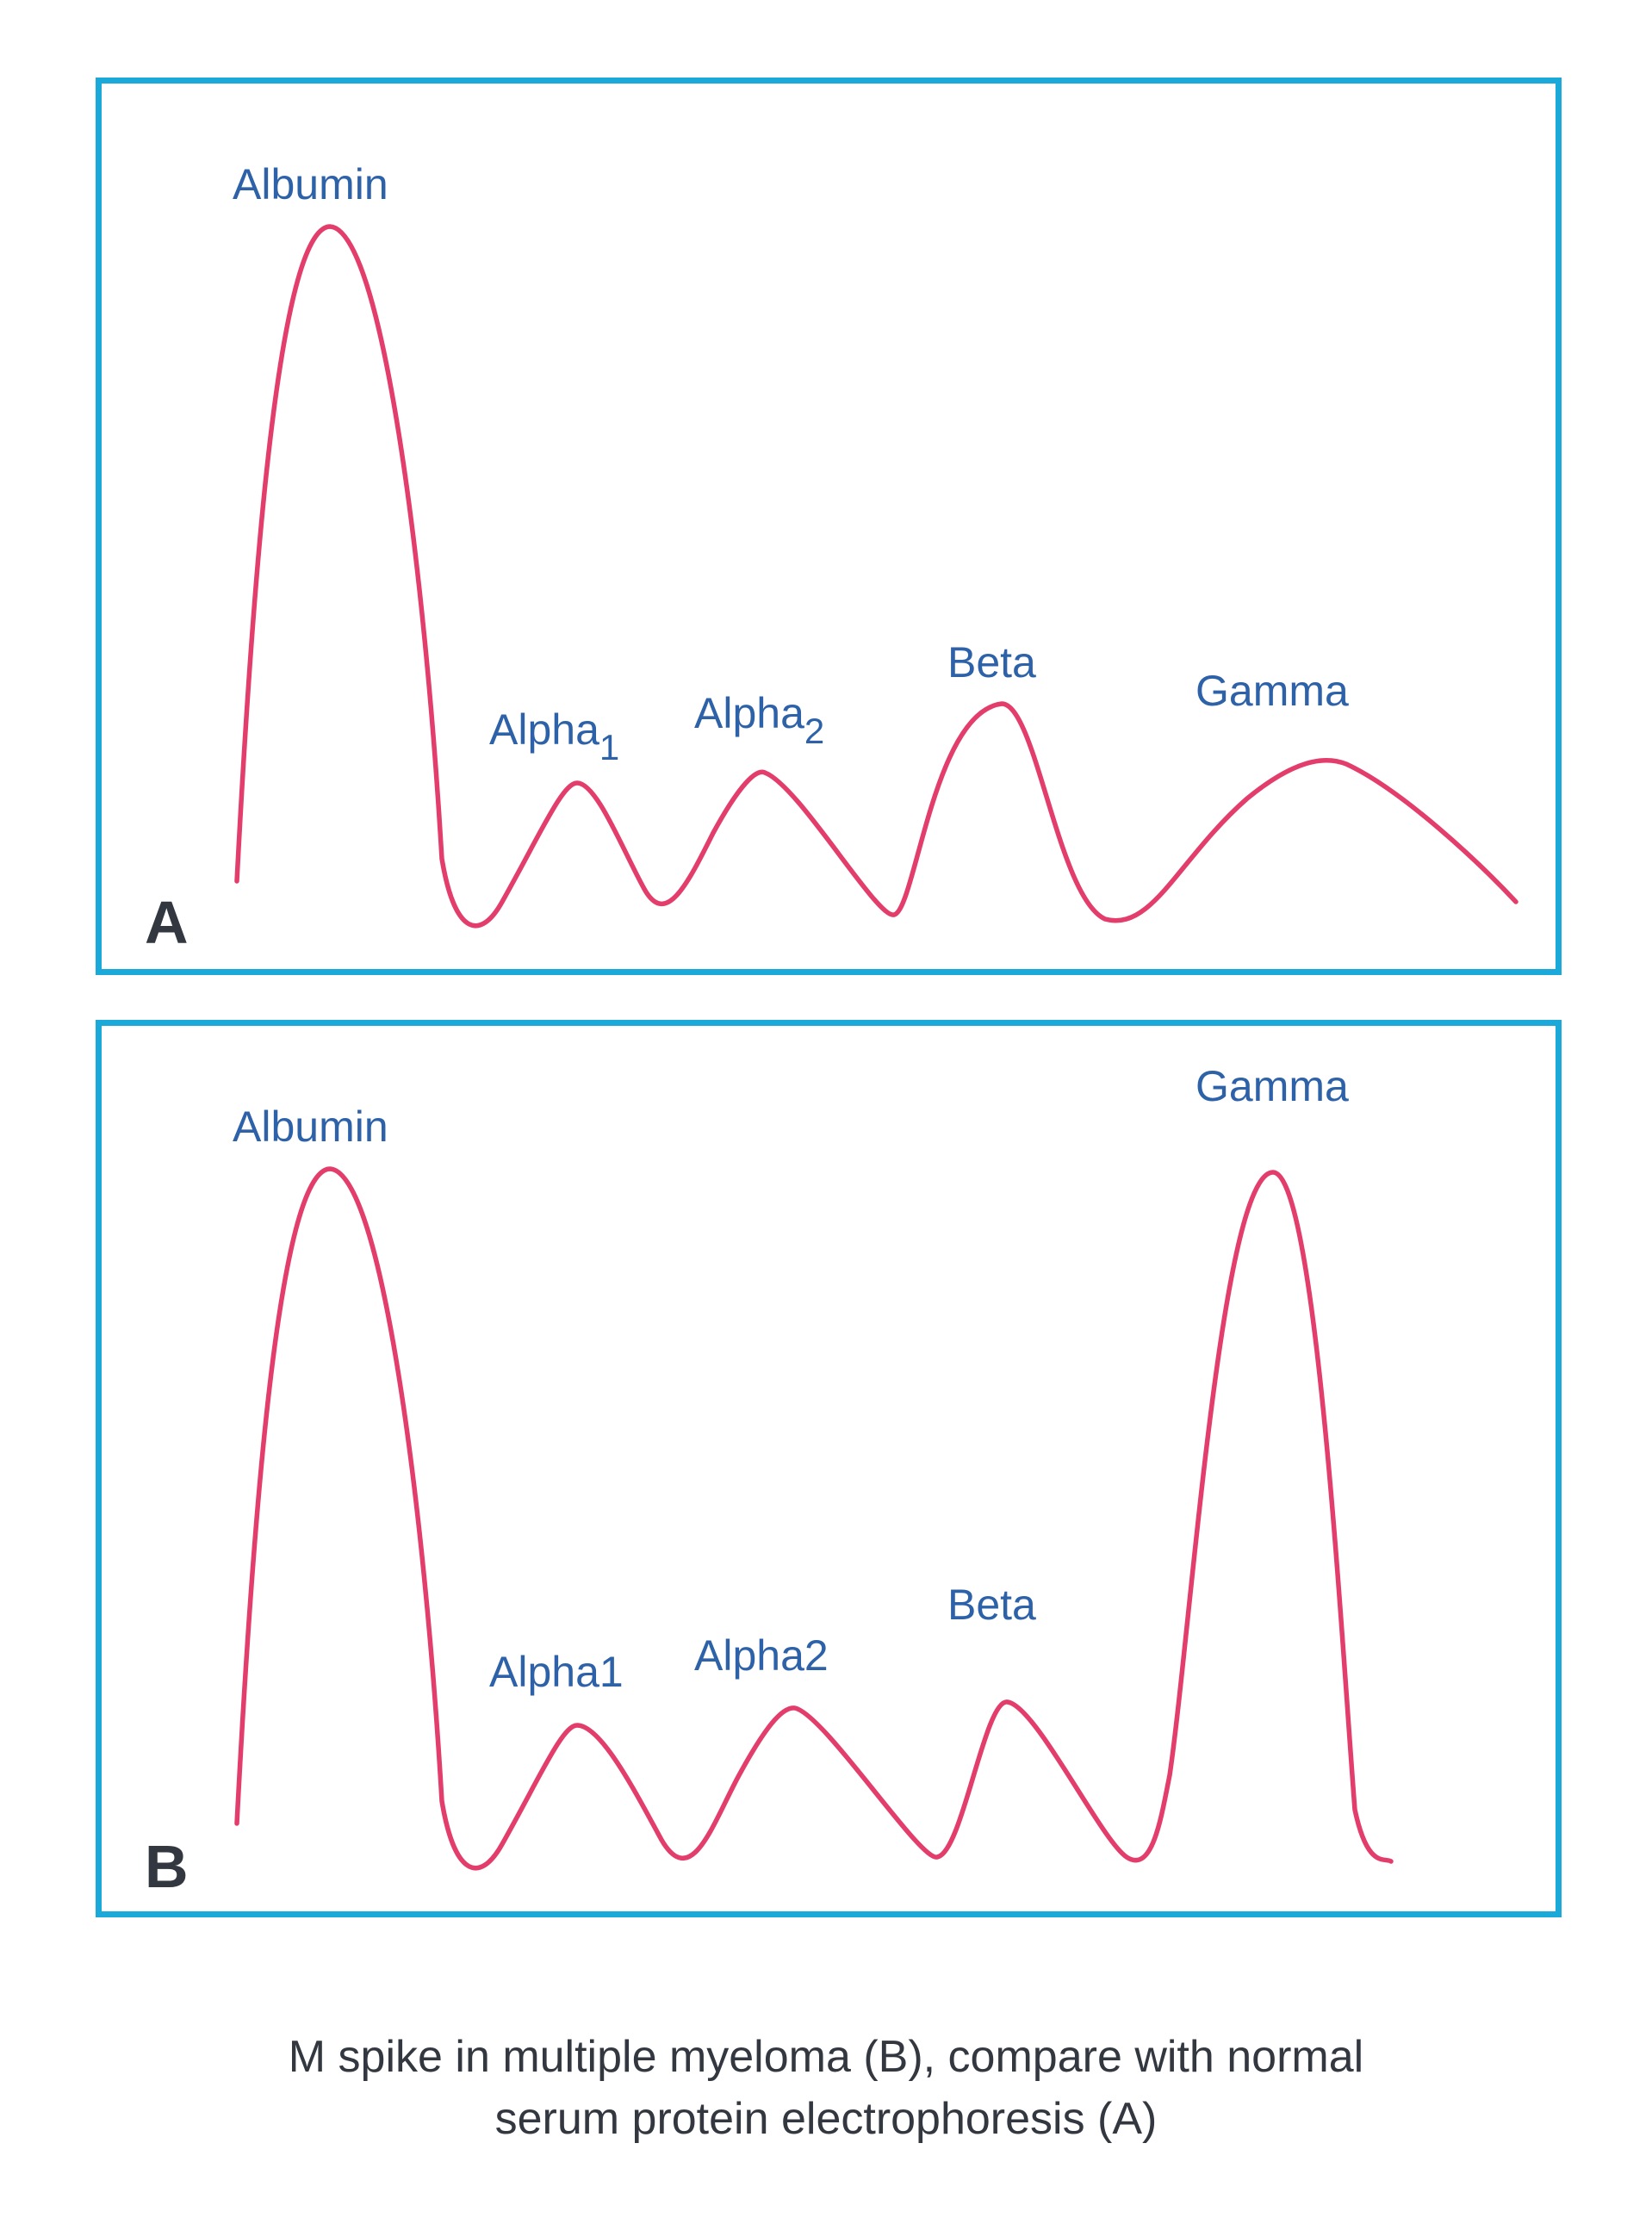 This screenshot has width=1652, height=2224. I want to click on alpha2-label-text: Alpha, so click(749, 713).